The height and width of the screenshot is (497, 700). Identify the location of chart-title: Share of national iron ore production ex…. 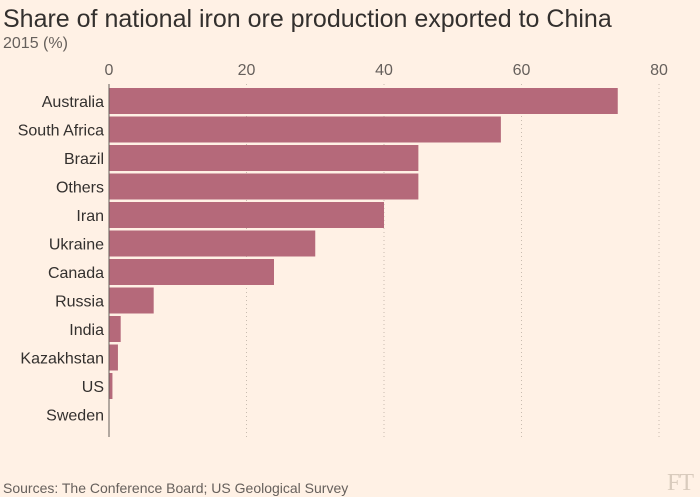
(307, 19).